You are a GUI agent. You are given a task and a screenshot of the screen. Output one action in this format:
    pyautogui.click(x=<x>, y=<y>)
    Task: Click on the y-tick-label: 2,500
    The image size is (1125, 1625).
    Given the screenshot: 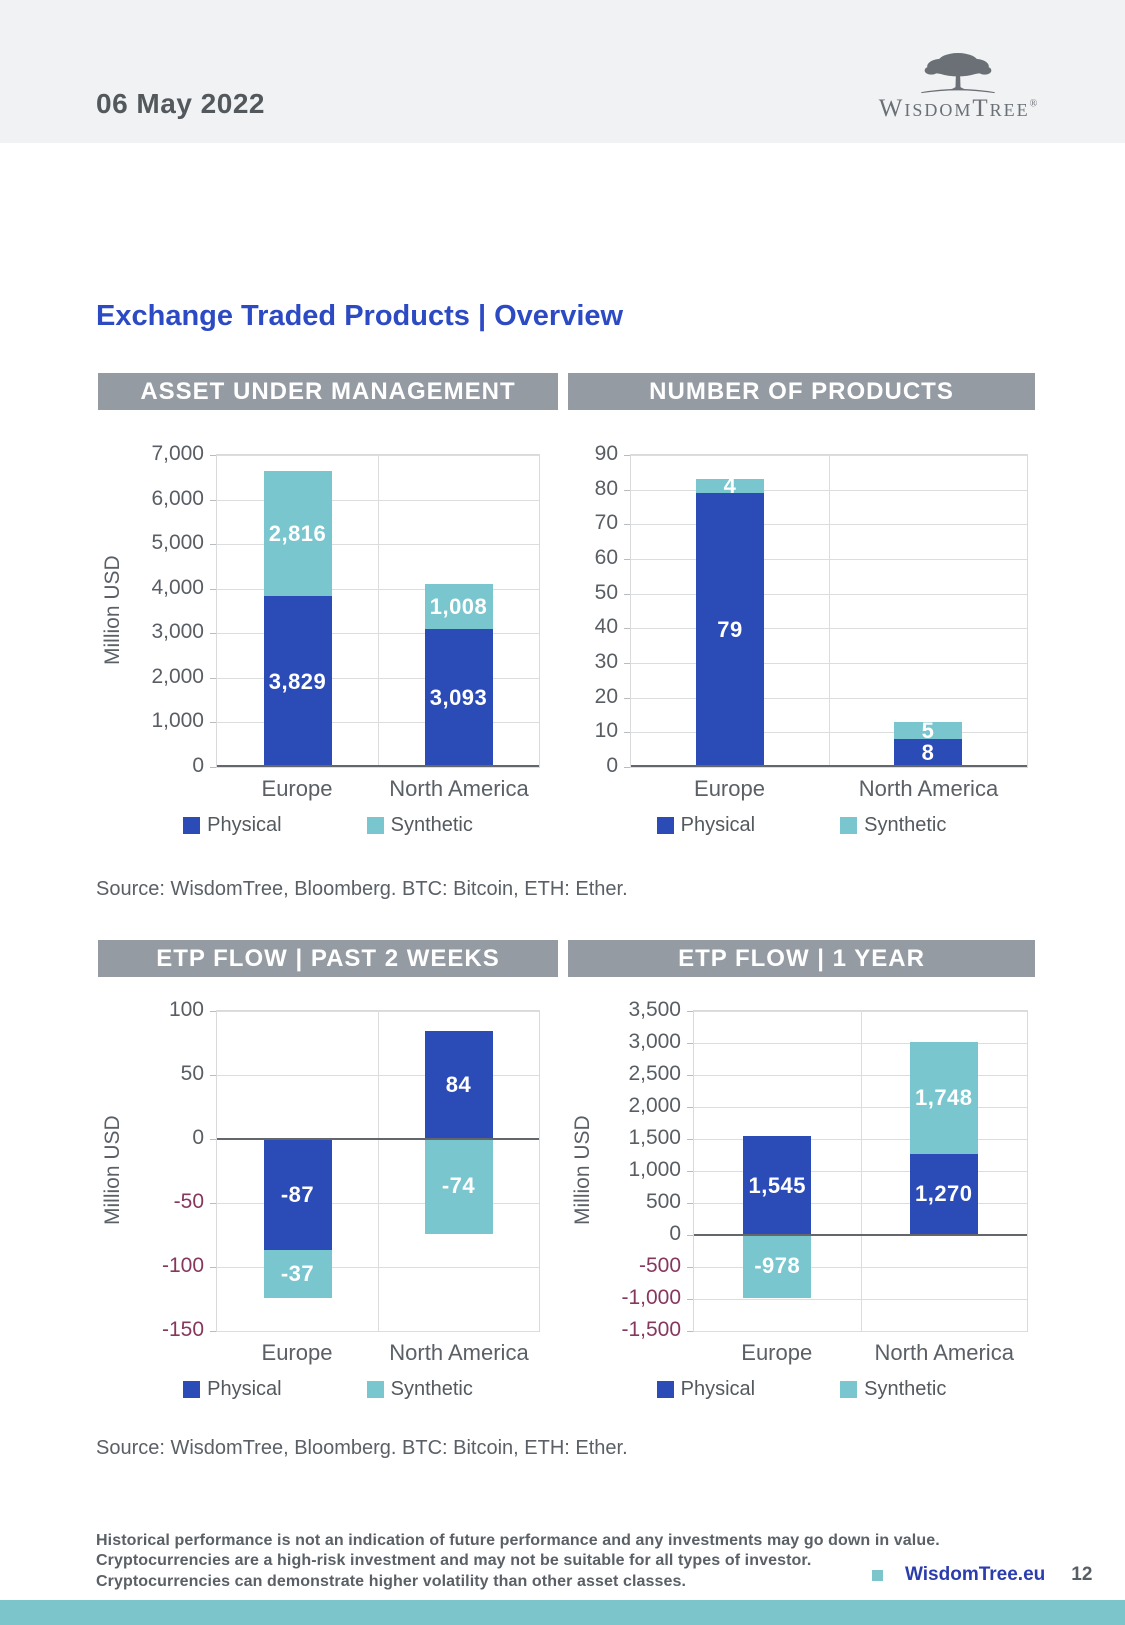 What is the action you would take?
    pyautogui.click(x=654, y=1073)
    